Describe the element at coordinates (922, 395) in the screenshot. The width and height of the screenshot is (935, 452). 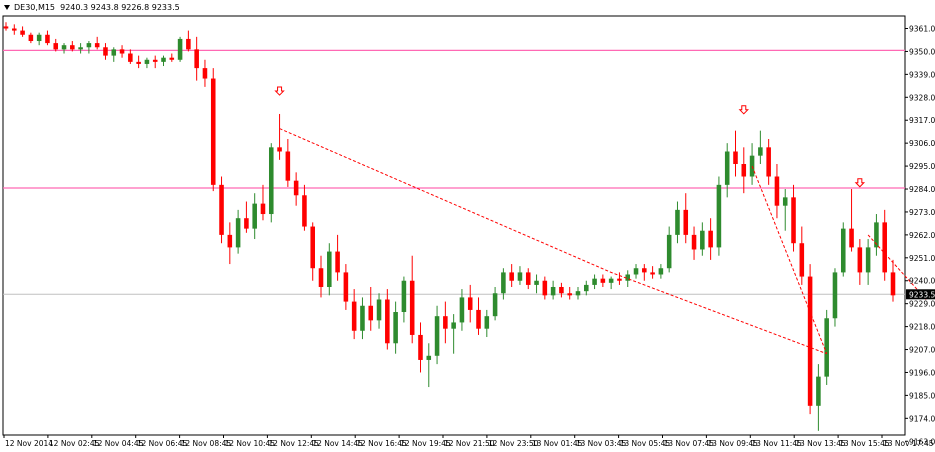
I see `y-tick-label: 9185.0` at that location.